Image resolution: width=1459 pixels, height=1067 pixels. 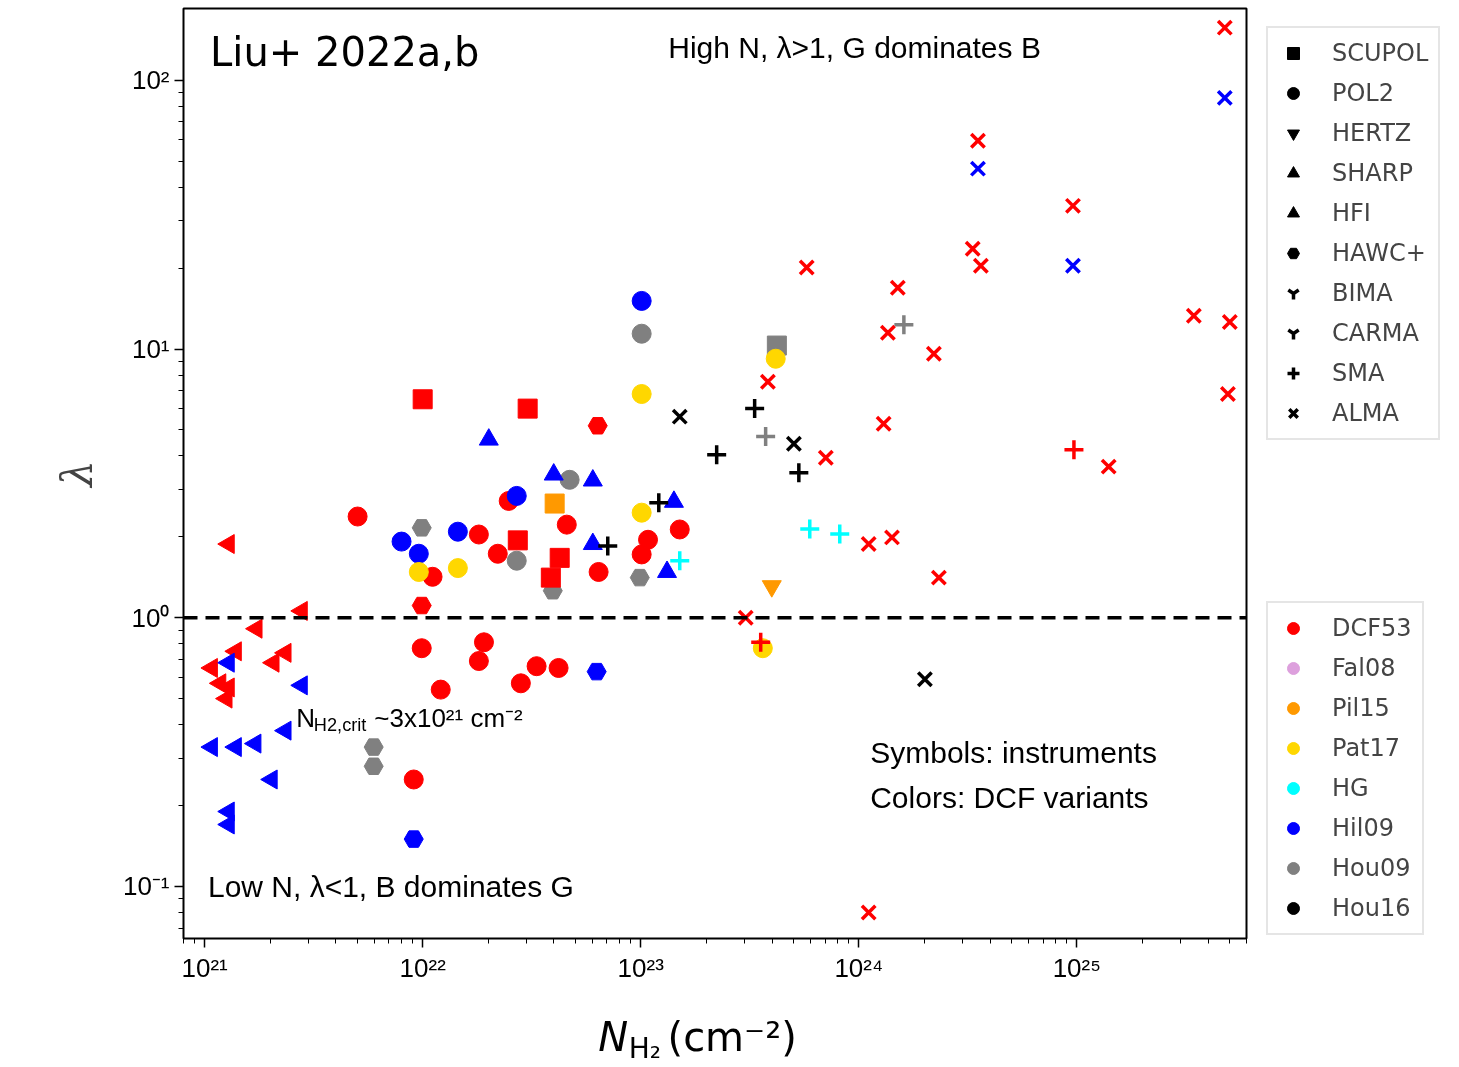 I want to click on legend-label: POL2, so click(x=1363, y=93).